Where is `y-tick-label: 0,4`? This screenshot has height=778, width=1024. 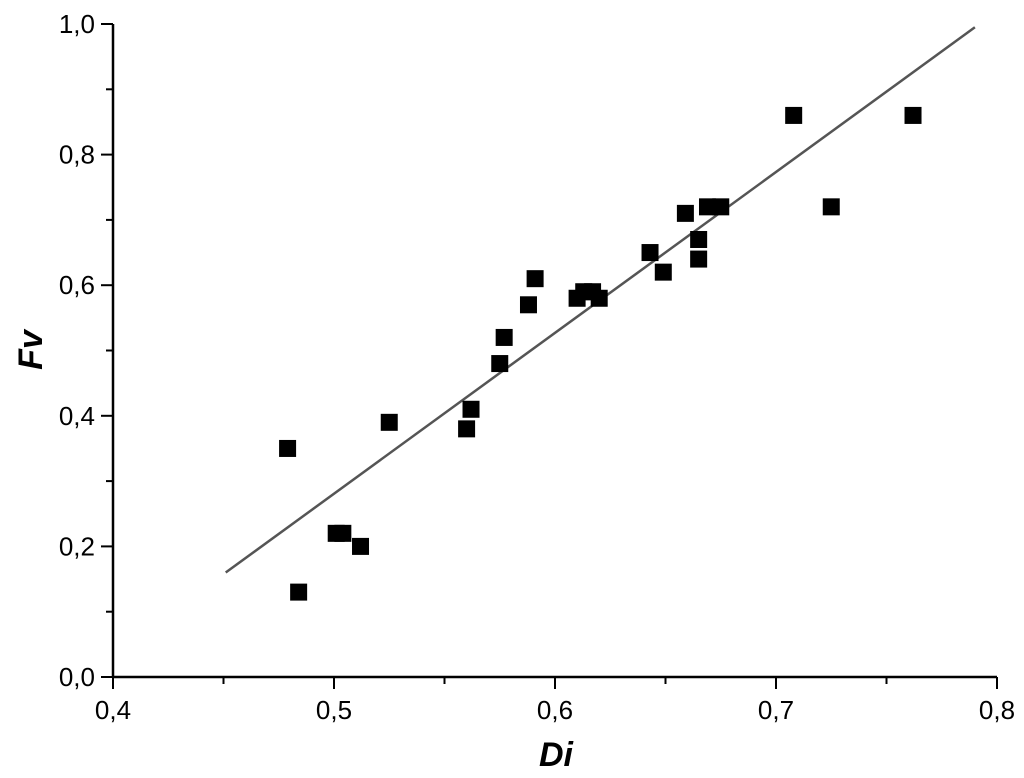
y-tick-label: 0,4 is located at coordinates (77, 416).